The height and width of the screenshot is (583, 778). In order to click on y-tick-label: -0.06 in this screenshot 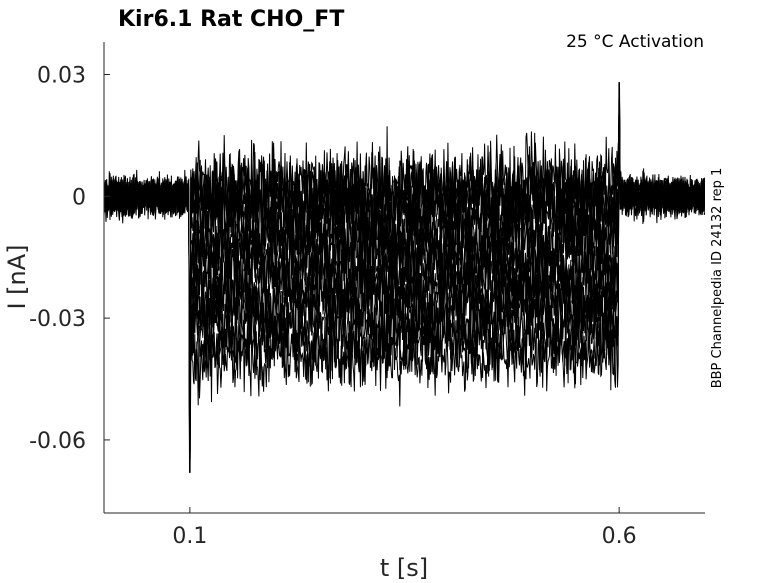, I will do `click(57, 441)`.